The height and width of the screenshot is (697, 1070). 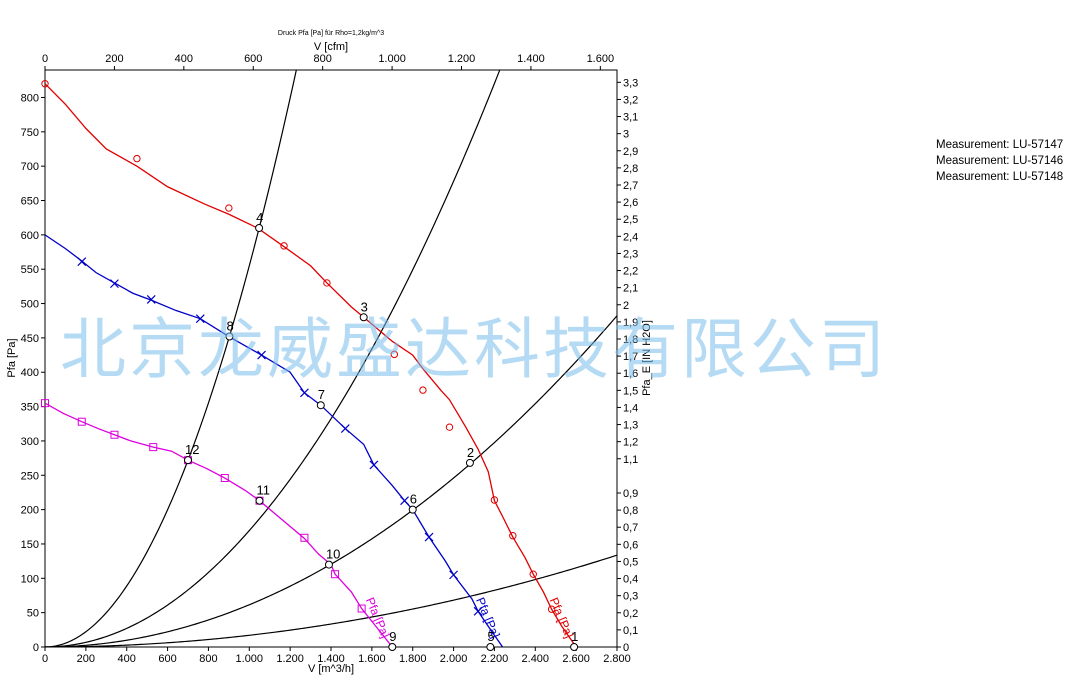 I want to click on chart-title: Druck Pfa [Pa] für Rho=1,2kg/m^3, so click(x=331, y=33).